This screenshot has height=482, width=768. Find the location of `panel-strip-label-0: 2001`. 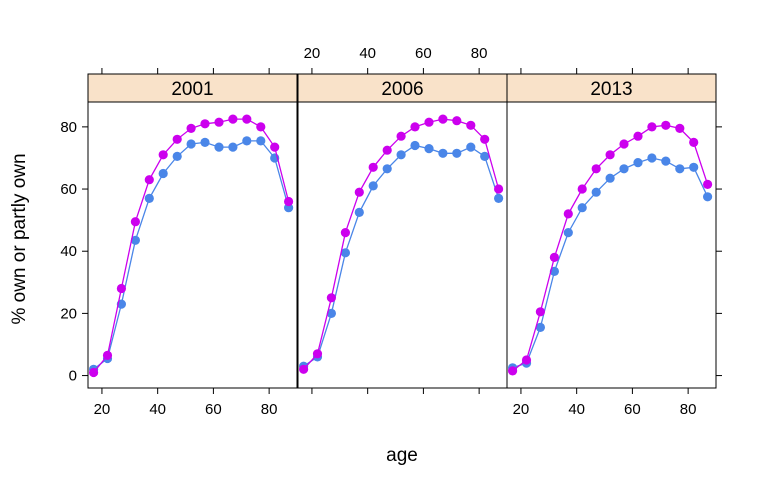

panel-strip-label-0: 2001 is located at coordinates (192, 89).